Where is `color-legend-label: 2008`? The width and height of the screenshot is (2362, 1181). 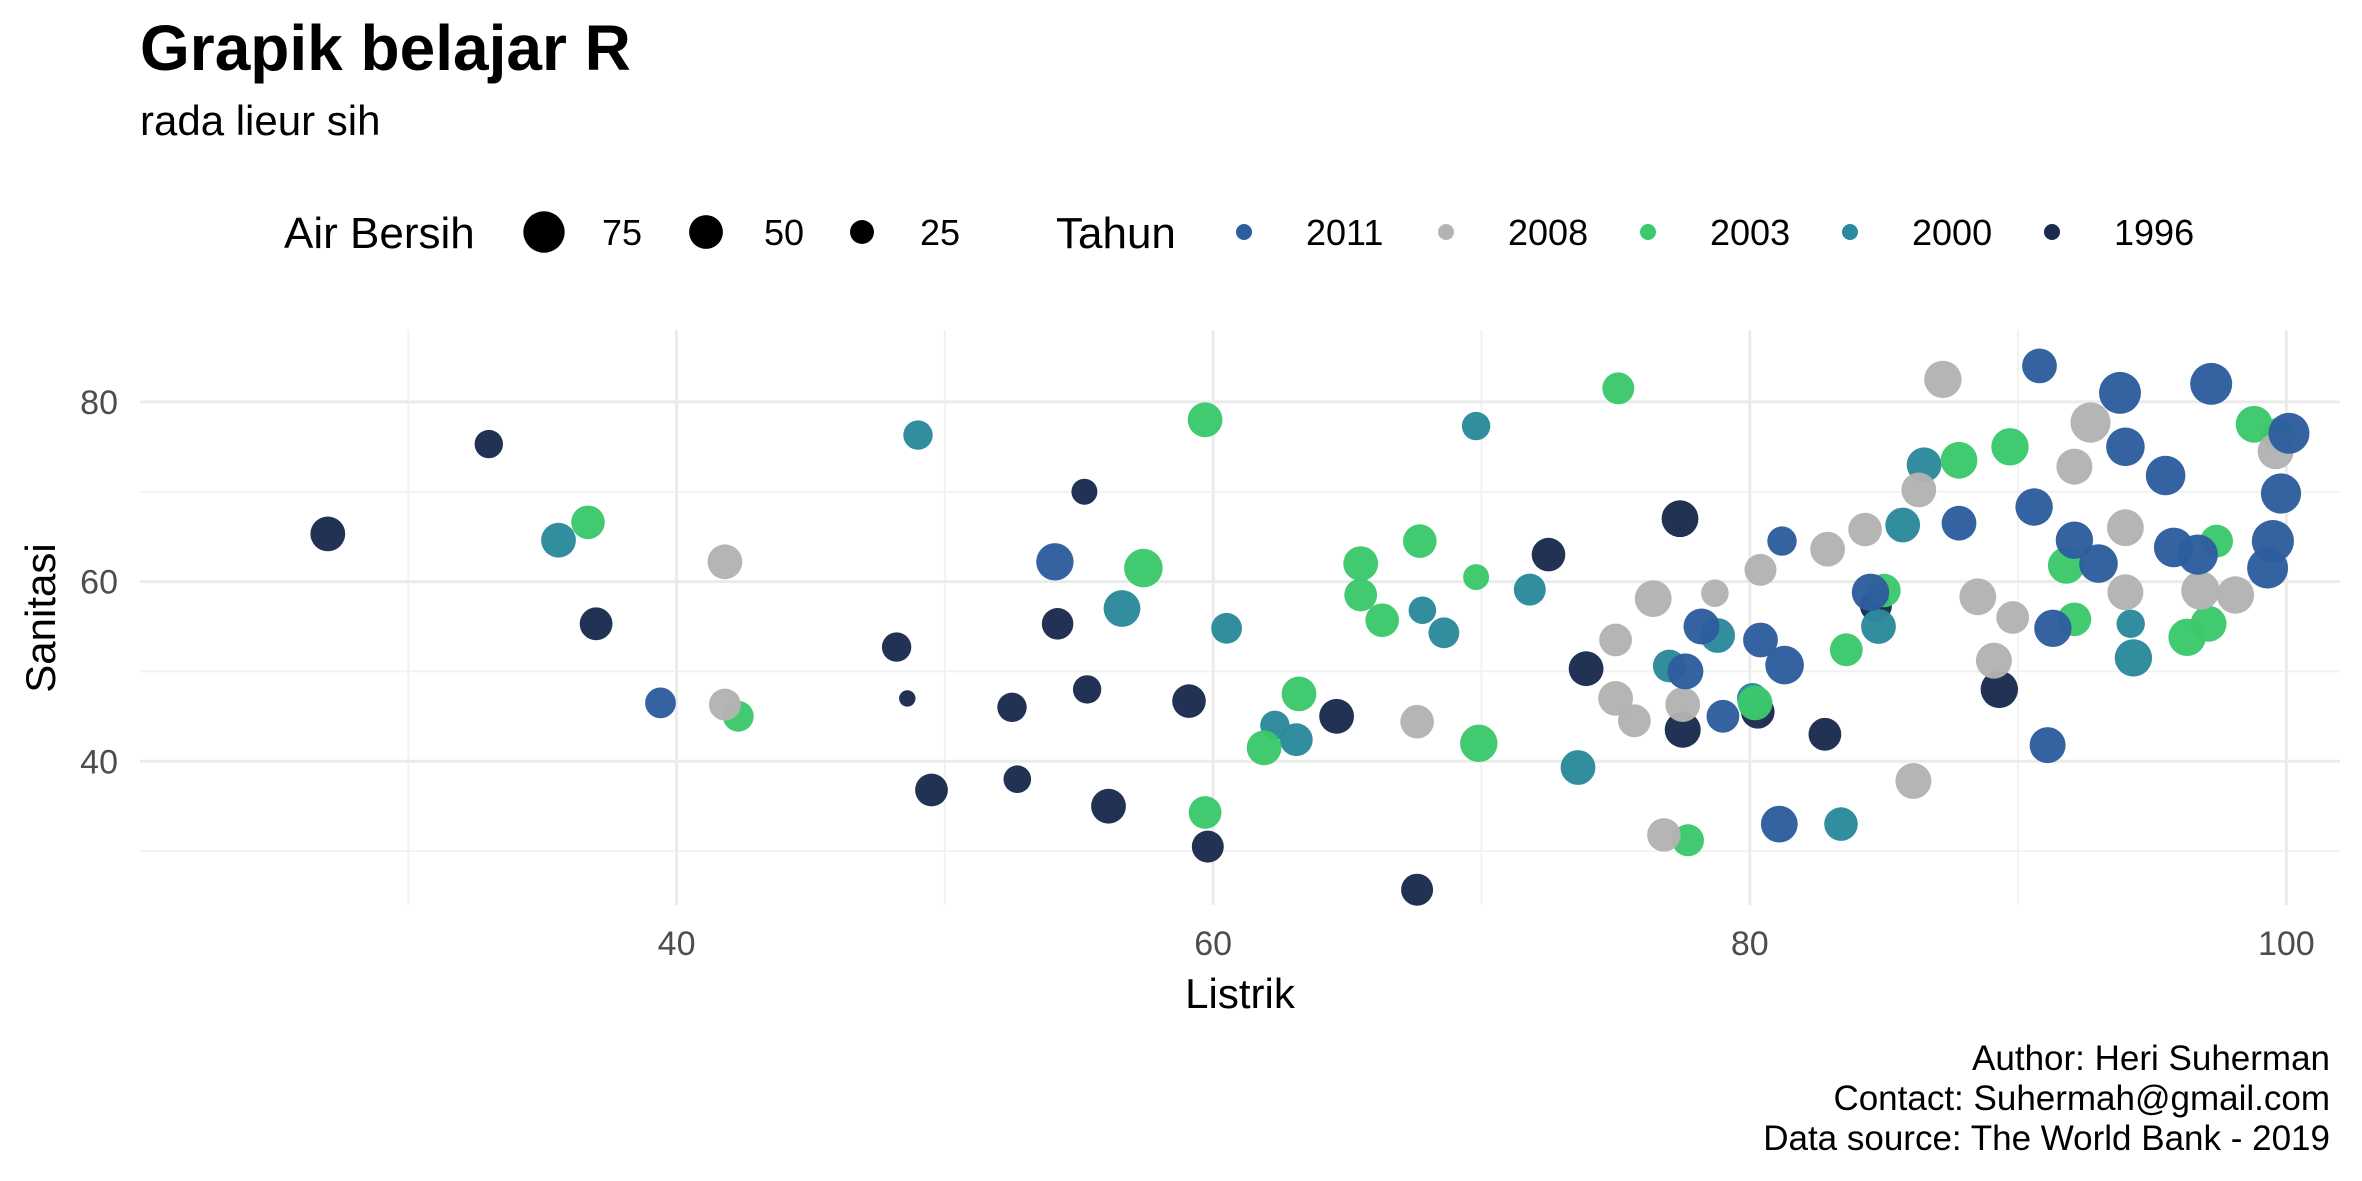 color-legend-label: 2008 is located at coordinates (1548, 232).